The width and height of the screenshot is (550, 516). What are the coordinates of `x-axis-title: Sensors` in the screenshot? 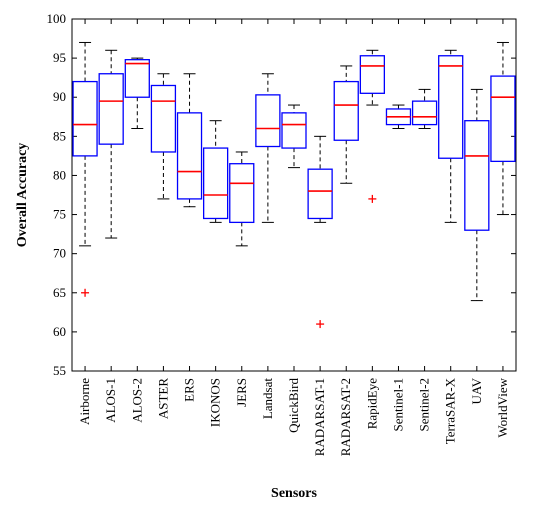 It's located at (294, 493).